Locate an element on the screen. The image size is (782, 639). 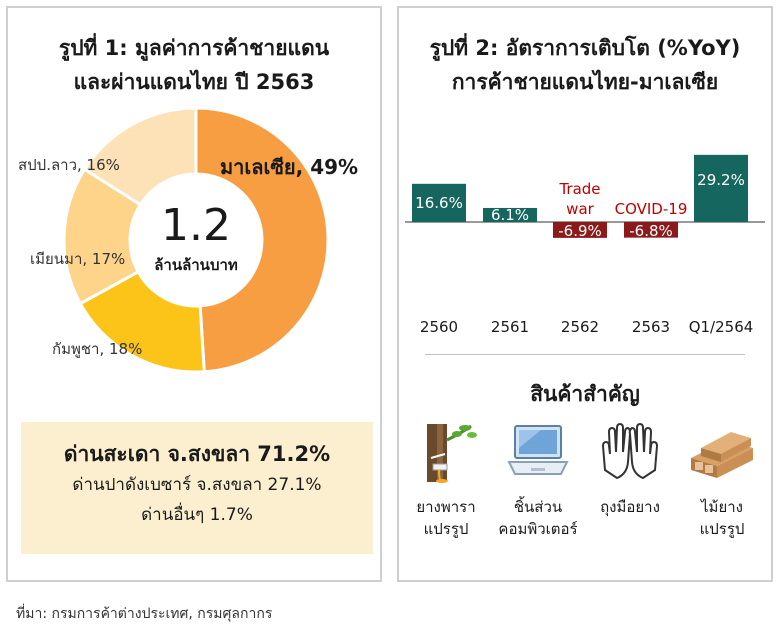
bar-annotation: Trade is located at coordinates (579, 189).